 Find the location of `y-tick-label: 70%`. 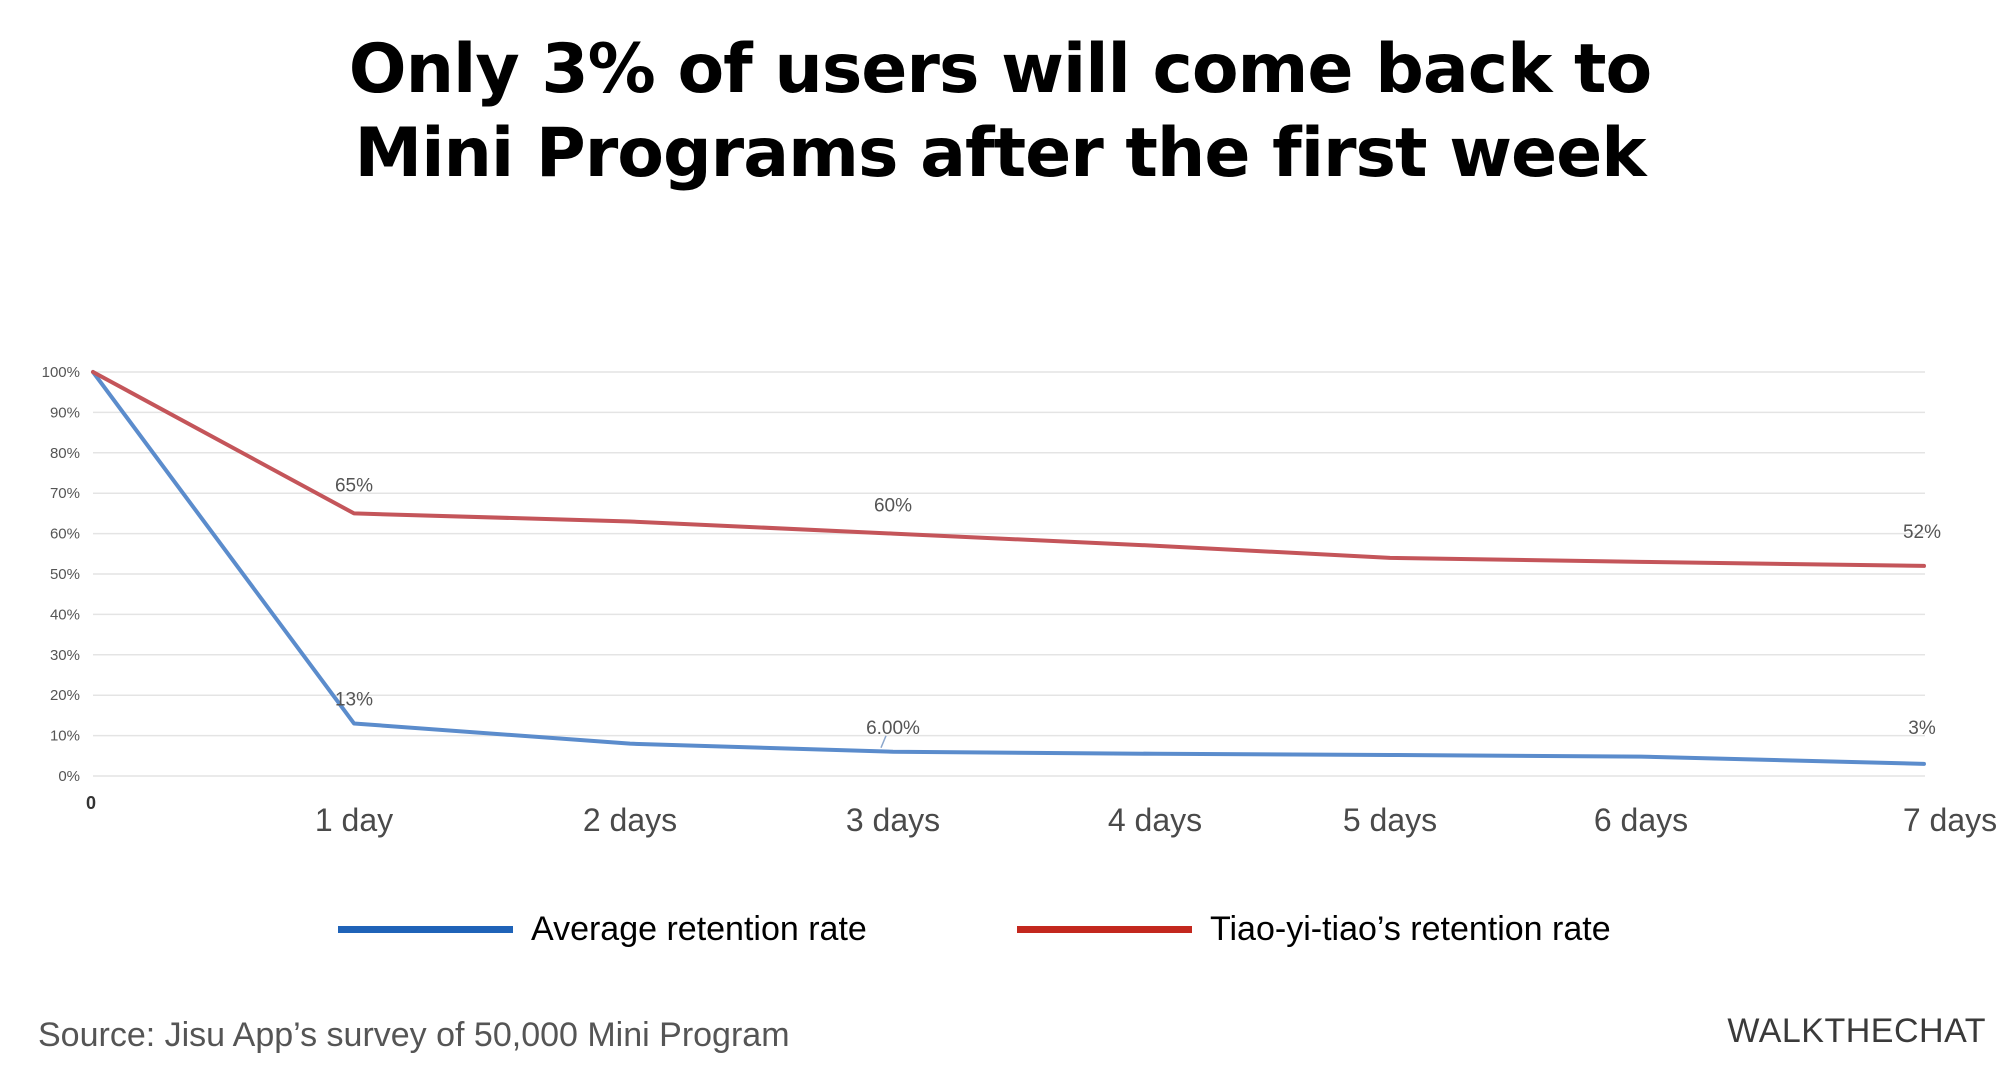

y-tick-label: 70% is located at coordinates (65, 493).